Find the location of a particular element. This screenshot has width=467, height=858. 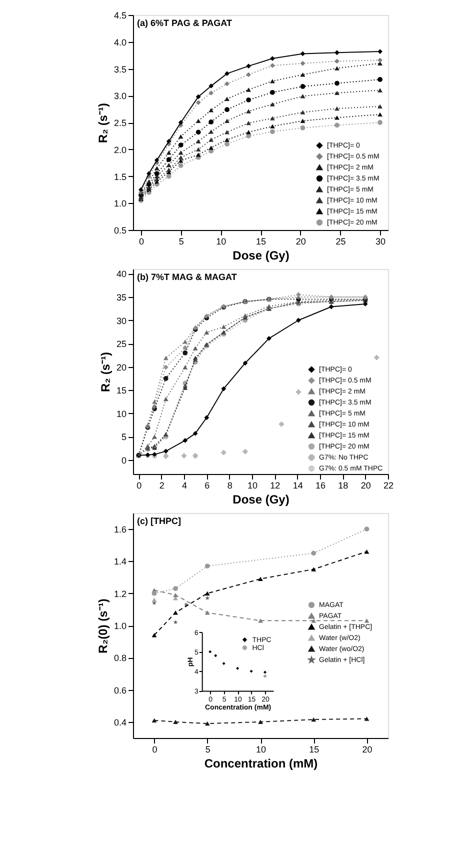

x-tick-label: 22 is located at coordinates (388, 485).